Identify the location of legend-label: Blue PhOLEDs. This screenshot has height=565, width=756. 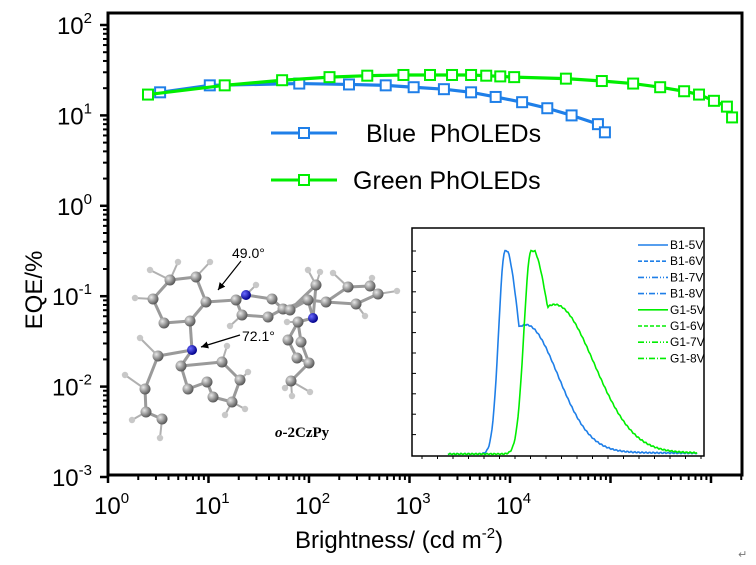
(453, 134).